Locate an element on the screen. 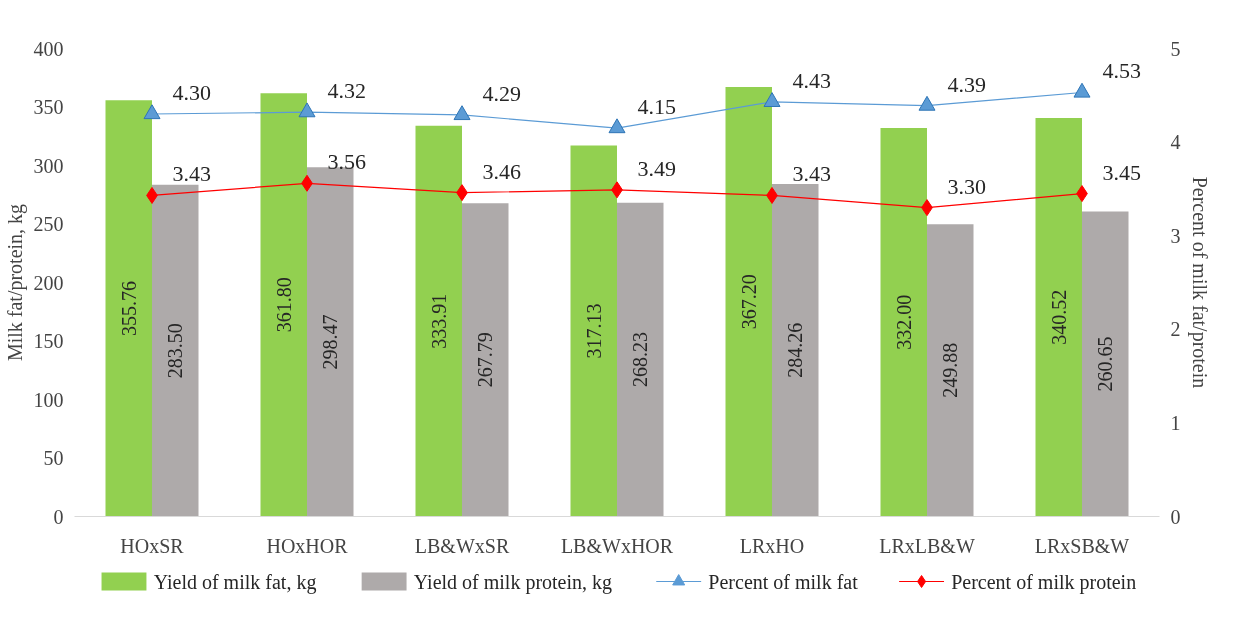 This screenshot has width=1257, height=639. data-label: 355.76 is located at coordinates (128, 308).